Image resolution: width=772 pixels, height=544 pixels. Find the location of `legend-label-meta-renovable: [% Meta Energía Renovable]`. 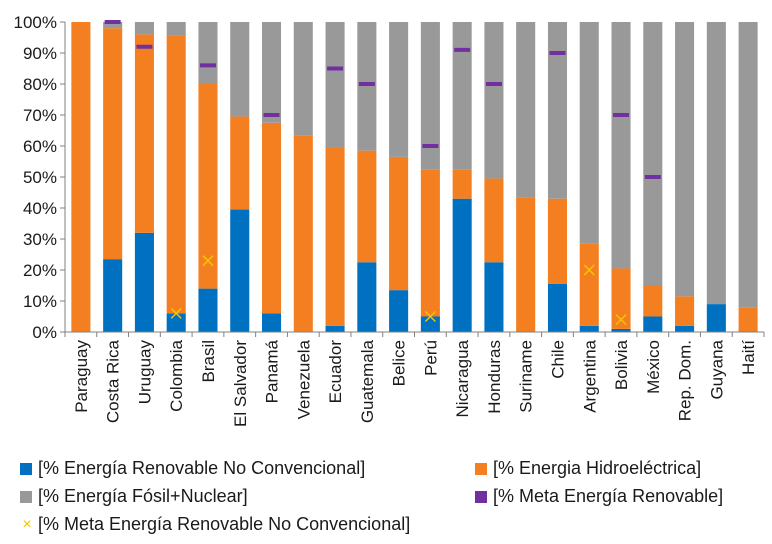

legend-label-meta-renovable: [% Meta Energía Renovable] is located at coordinates (608, 496).